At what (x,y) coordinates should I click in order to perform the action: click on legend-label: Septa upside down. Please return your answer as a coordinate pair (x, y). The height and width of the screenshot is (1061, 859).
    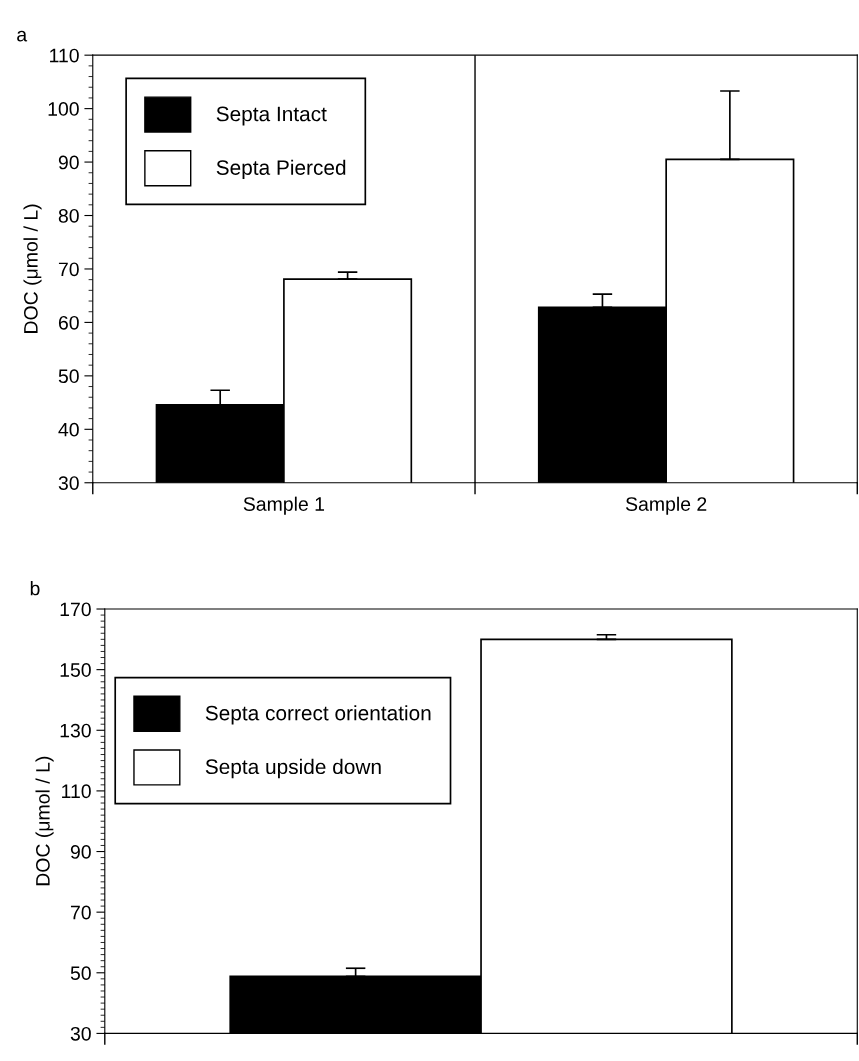
    Looking at the image, I should click on (293, 768).